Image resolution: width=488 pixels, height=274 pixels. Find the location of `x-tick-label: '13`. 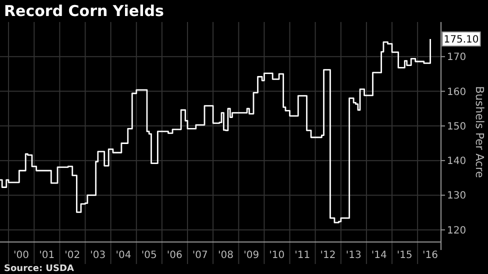

x-tick-label: '13 is located at coordinates (354, 255).